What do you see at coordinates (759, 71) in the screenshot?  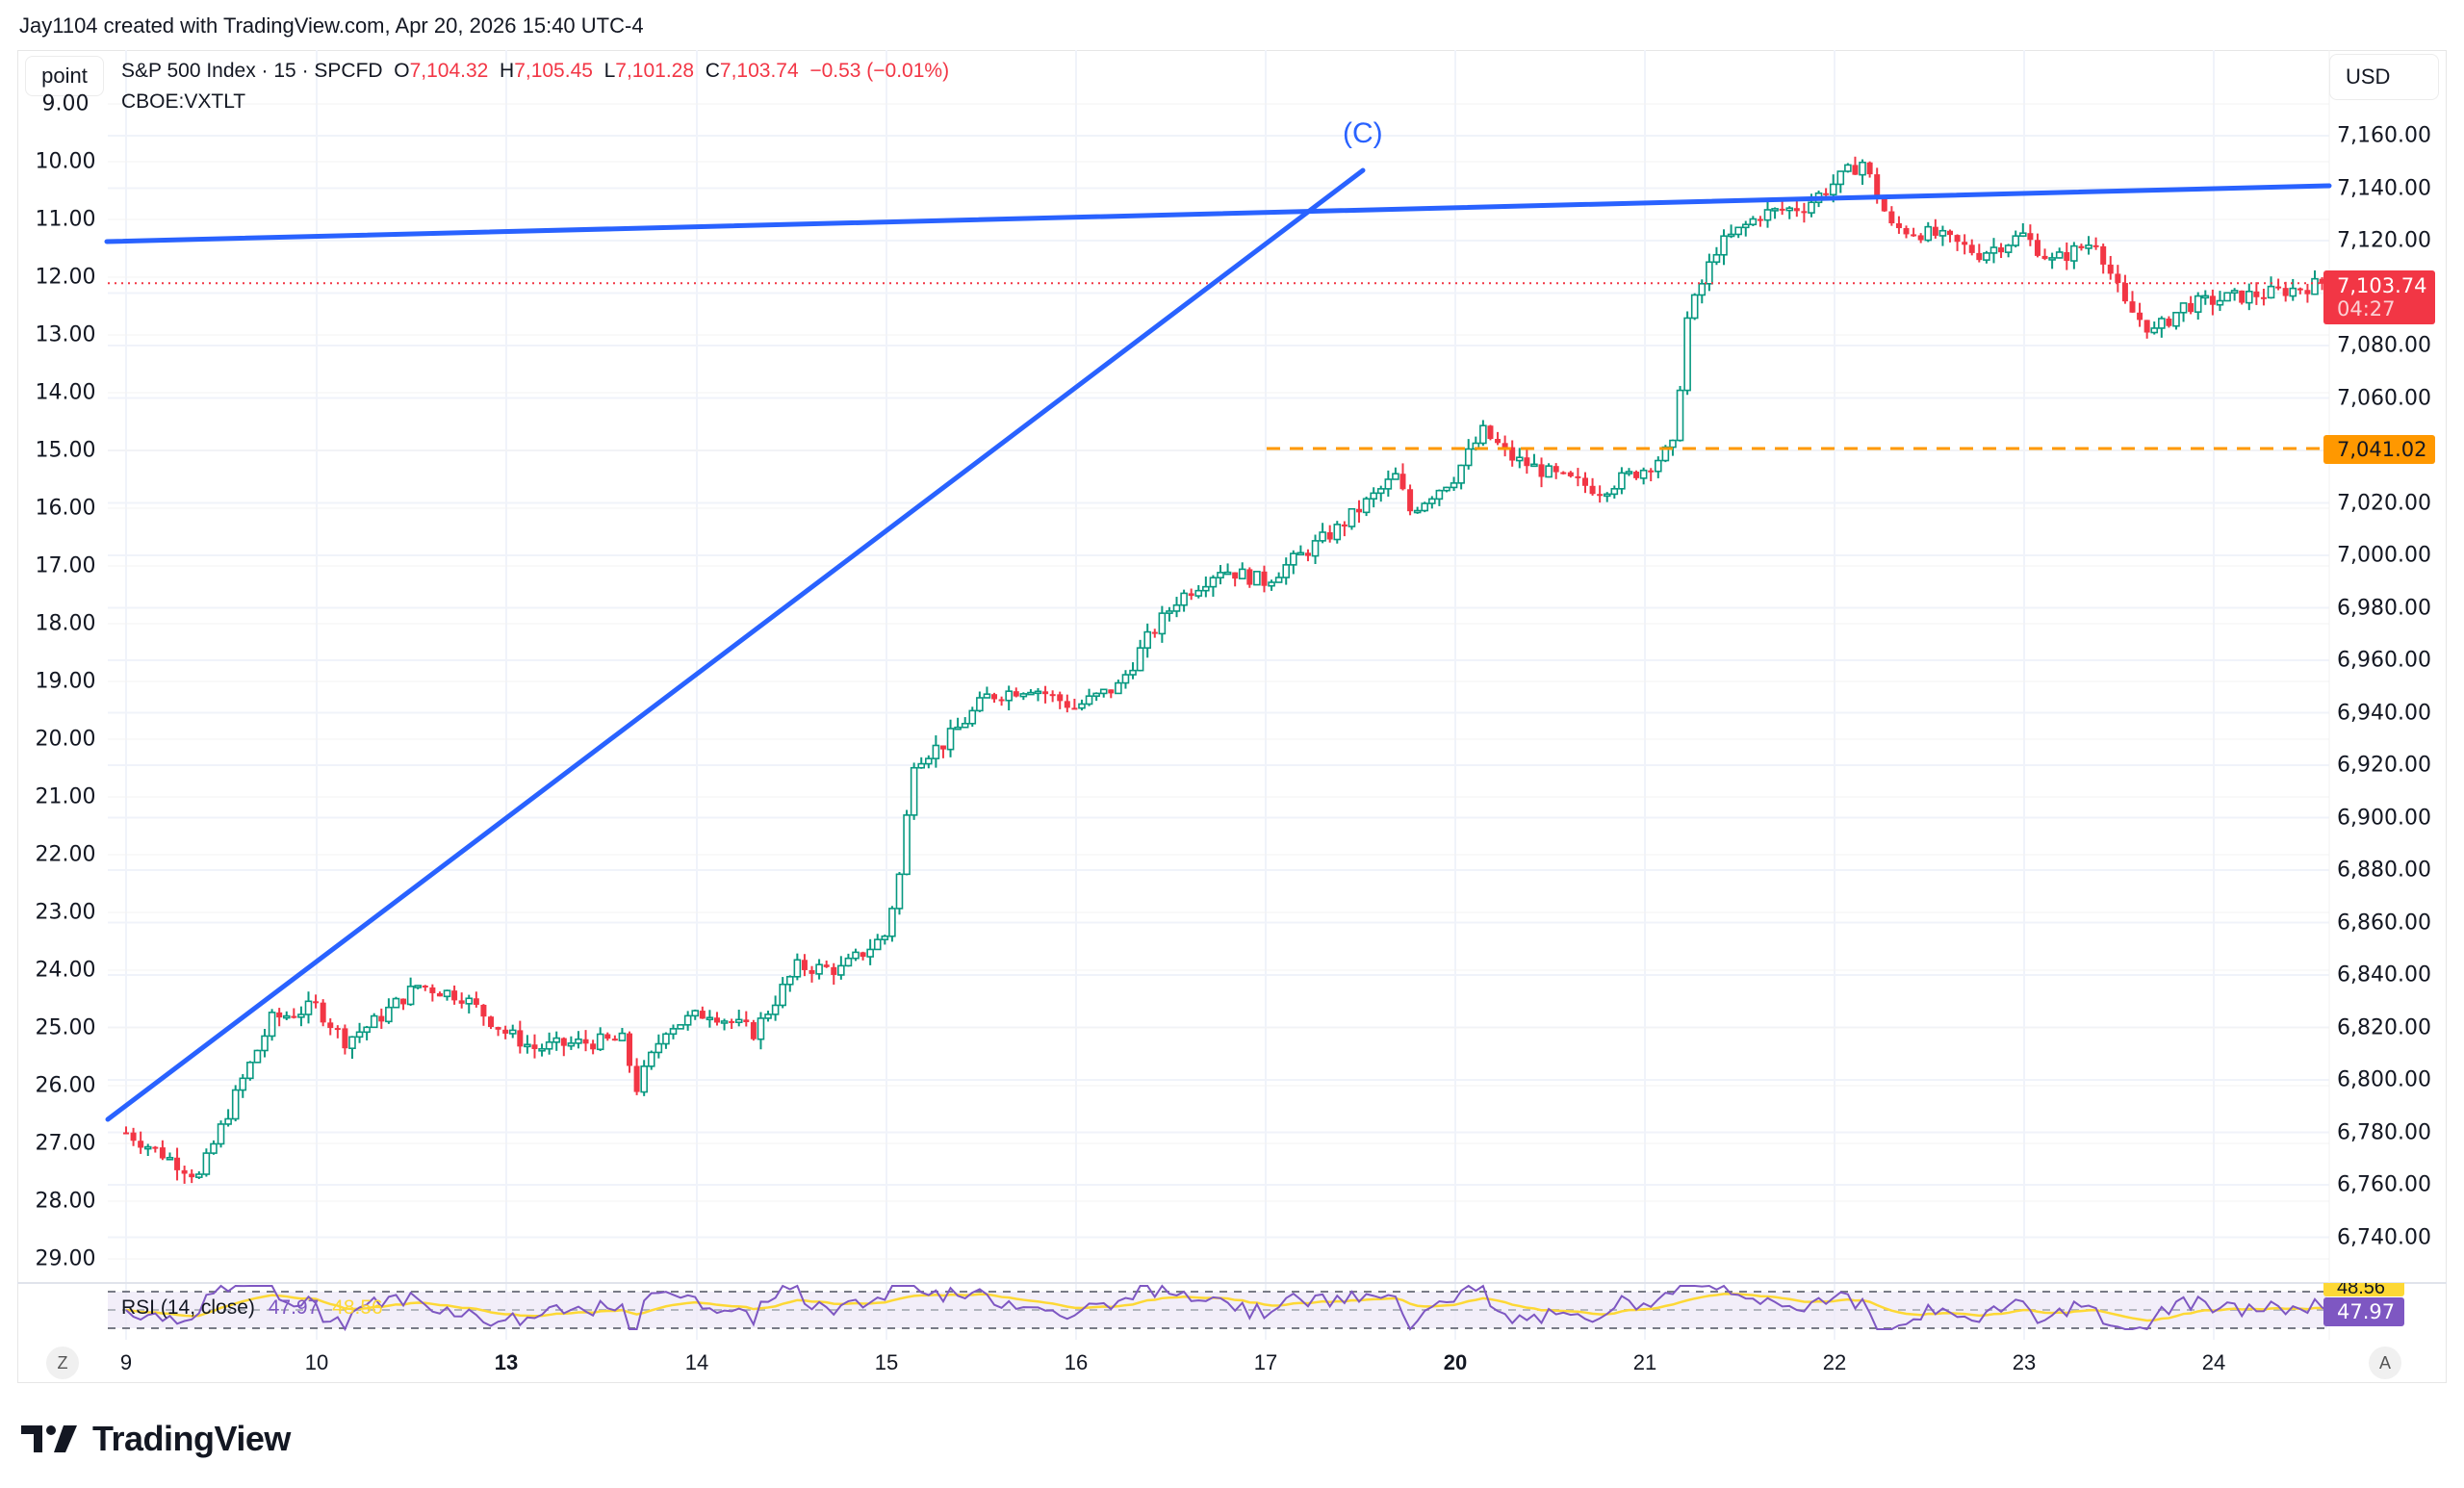 I see `close-value: 7,103.74` at bounding box center [759, 71].